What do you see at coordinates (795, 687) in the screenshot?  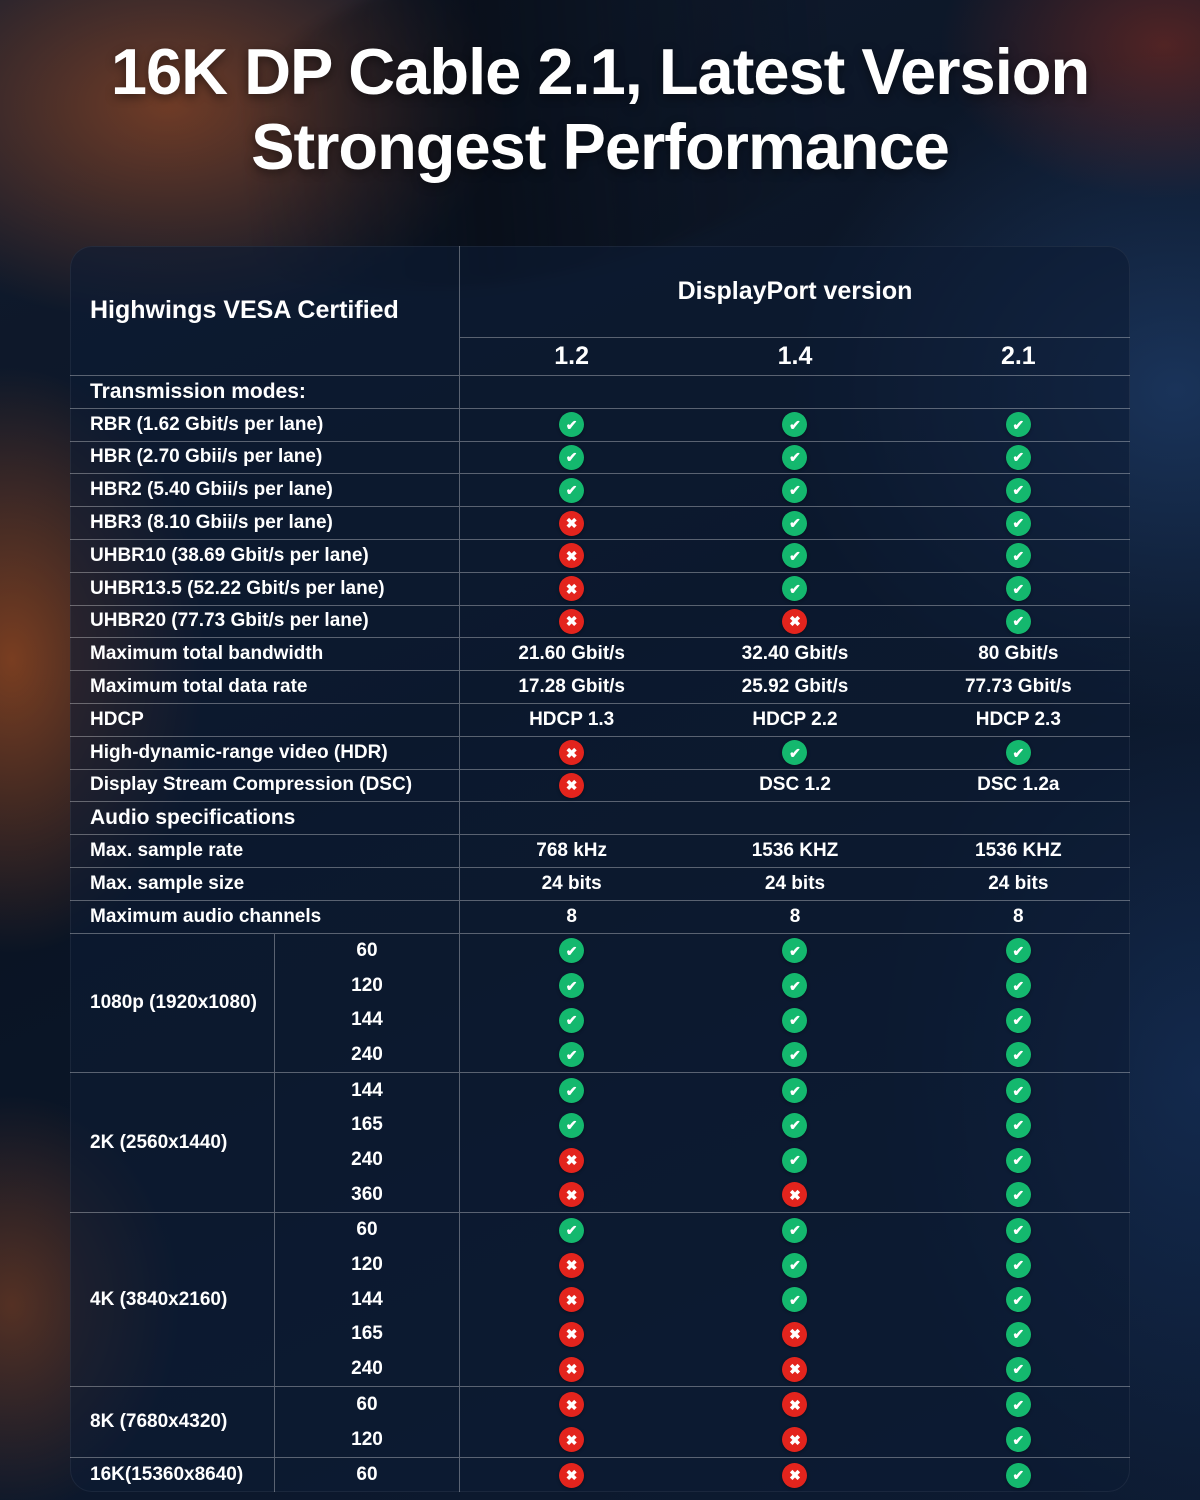 I see `value-cell: 25.92 Gbit/s` at bounding box center [795, 687].